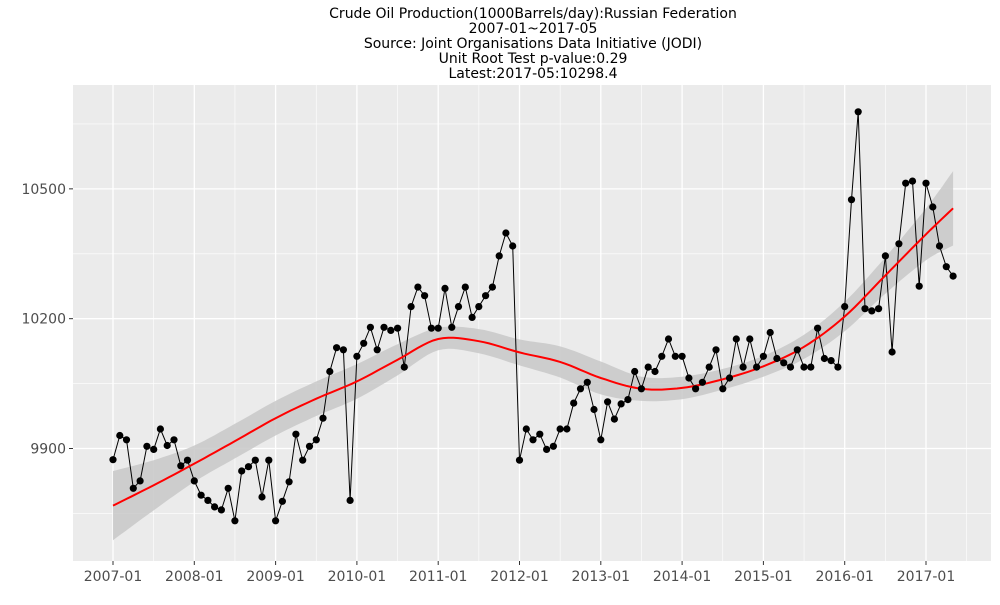 Image resolution: width=1000 pixels, height=605 pixels. What do you see at coordinates (532, 74) in the screenshot?
I see `title-line-5: Latest:2017-05:10298.4` at bounding box center [532, 74].